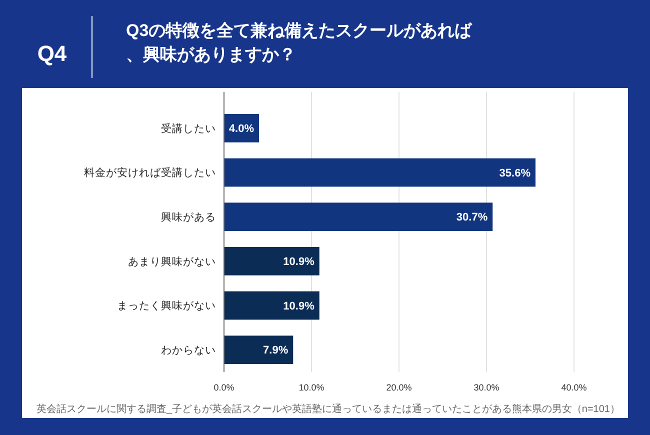 The height and width of the screenshot is (435, 650). I want to click on chart-subtitle: Q4, so click(52, 53).